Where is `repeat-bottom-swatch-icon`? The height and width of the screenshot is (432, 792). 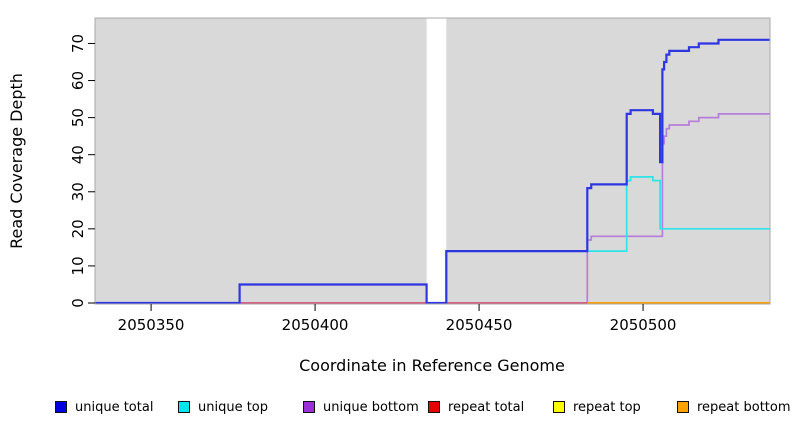
repeat-bottom-swatch-icon is located at coordinates (683, 407).